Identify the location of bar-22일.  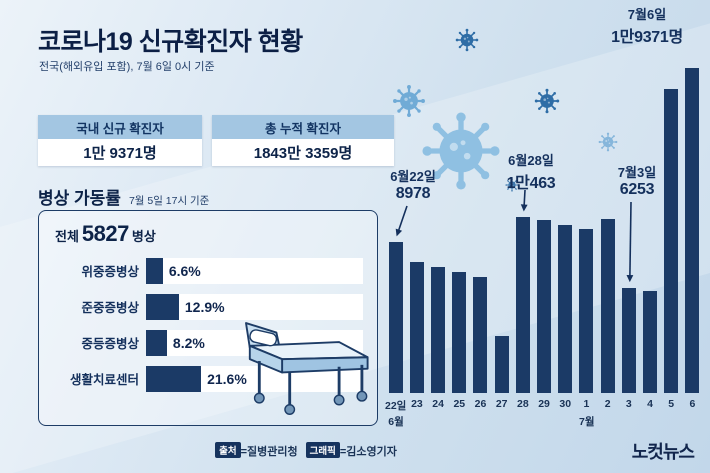
(395, 317).